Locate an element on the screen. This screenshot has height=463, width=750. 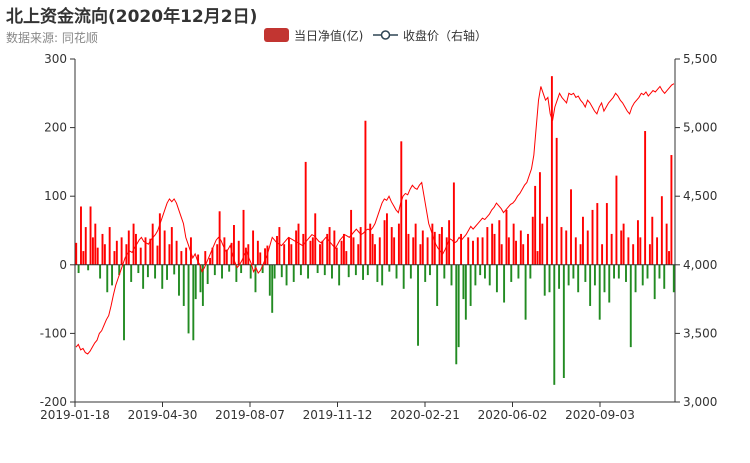
y-left-tick-label: 100 is located at coordinates (55, 196).